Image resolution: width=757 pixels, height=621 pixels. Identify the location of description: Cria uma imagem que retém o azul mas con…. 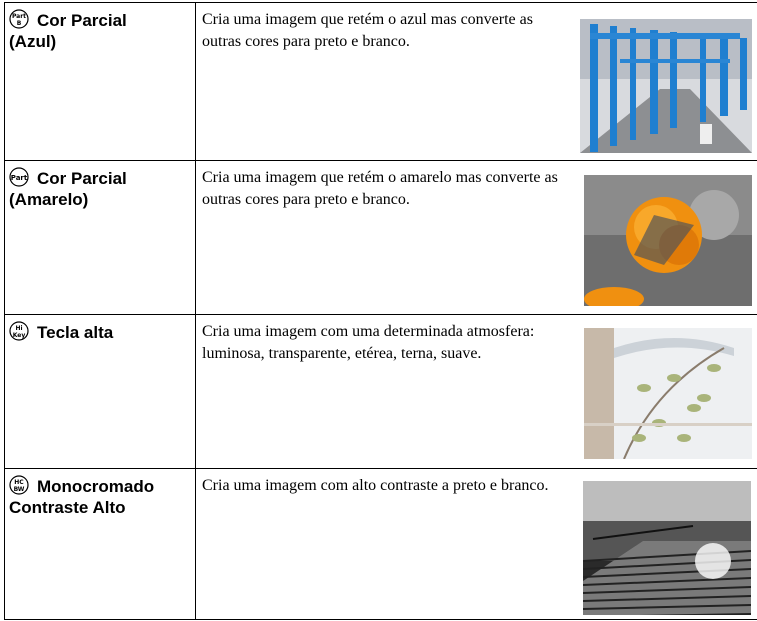
(367, 30).